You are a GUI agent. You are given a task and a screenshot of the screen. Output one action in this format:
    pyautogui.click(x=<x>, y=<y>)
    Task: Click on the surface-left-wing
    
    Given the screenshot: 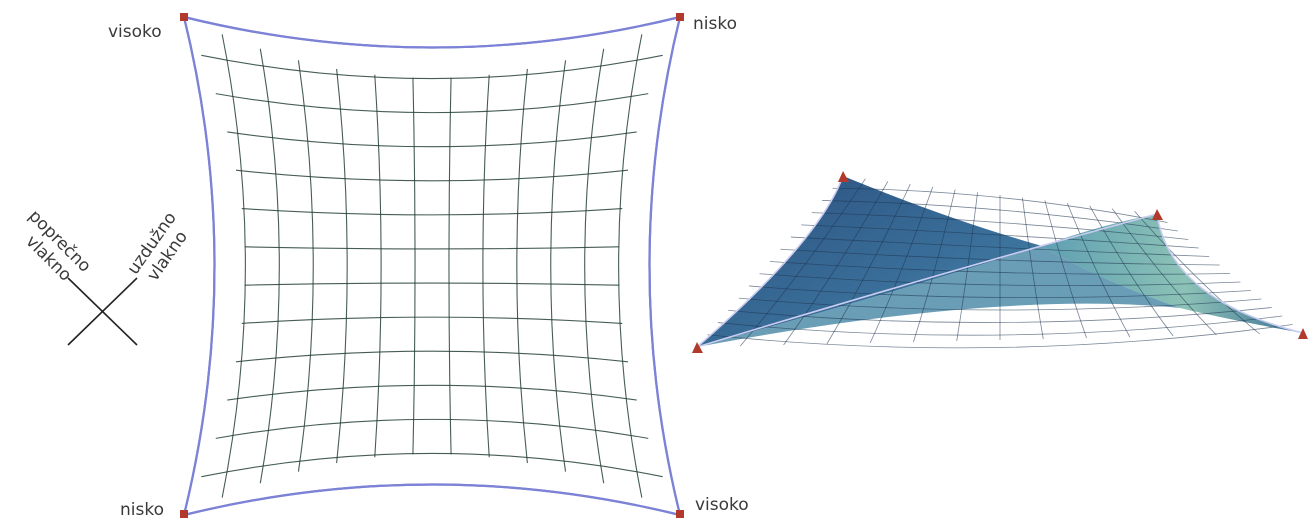 What is the action you would take?
    pyautogui.click(x=869, y=261)
    